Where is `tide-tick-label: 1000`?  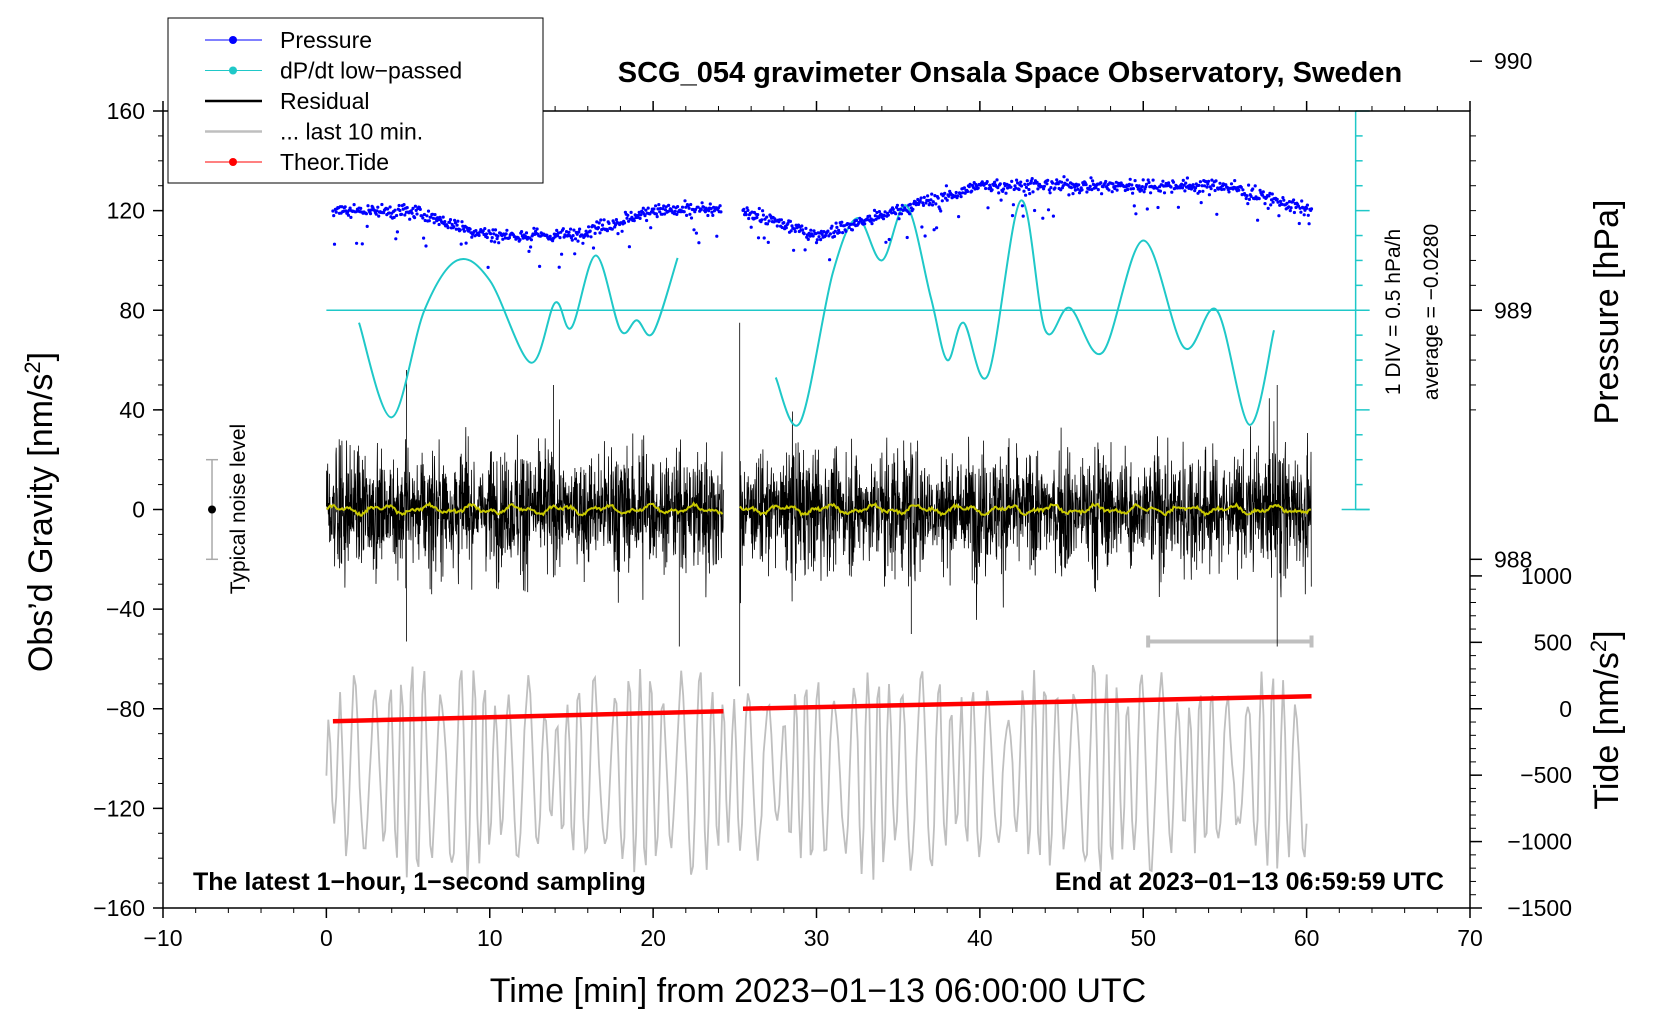 tide-tick-label: 1000 is located at coordinates (1546, 576).